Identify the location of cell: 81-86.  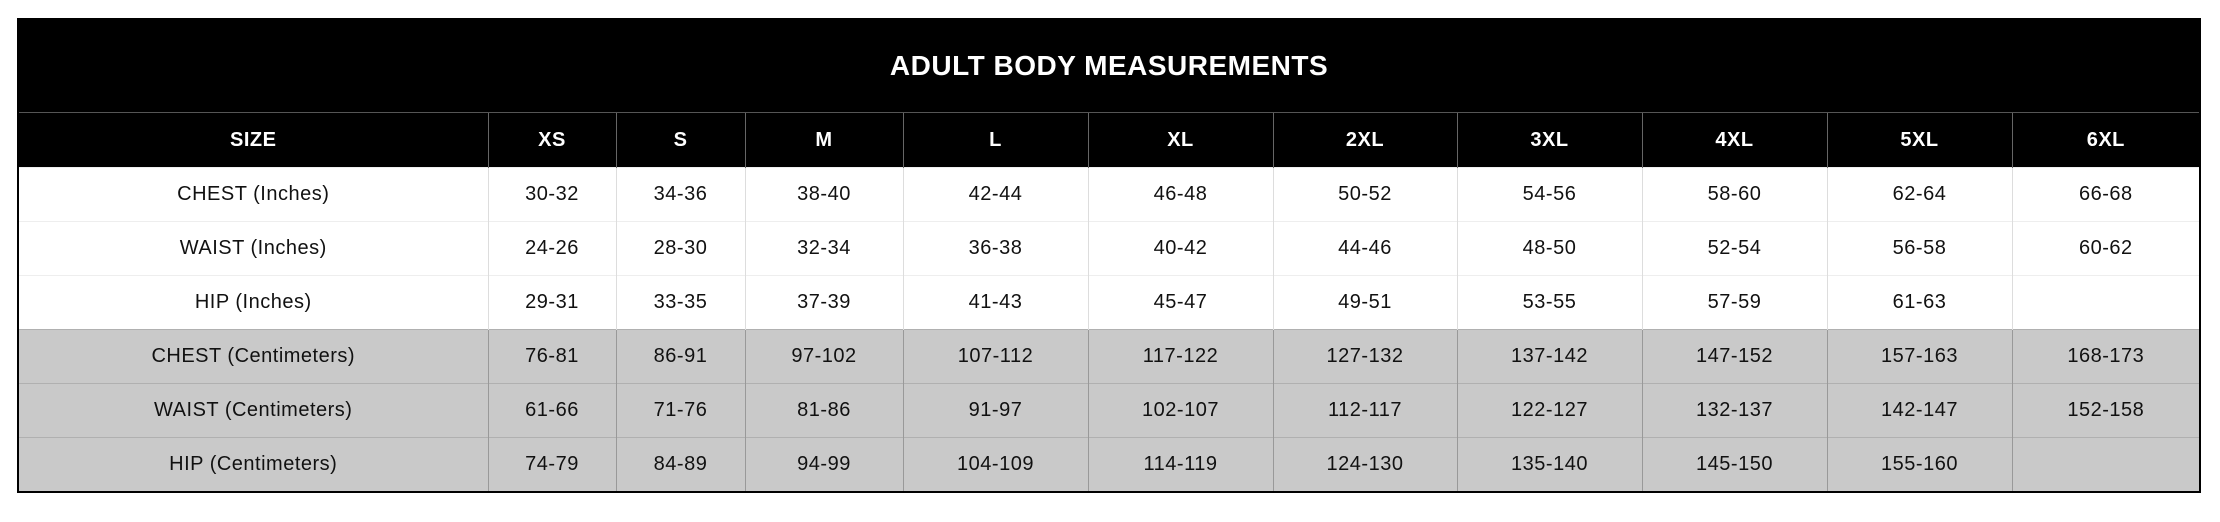
(823, 410).